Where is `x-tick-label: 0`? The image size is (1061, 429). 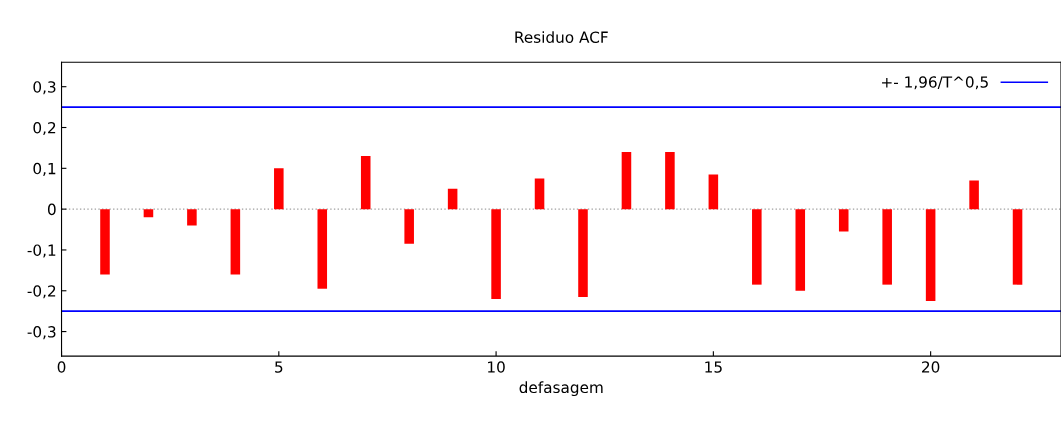
x-tick-label: 0 is located at coordinates (61, 367).